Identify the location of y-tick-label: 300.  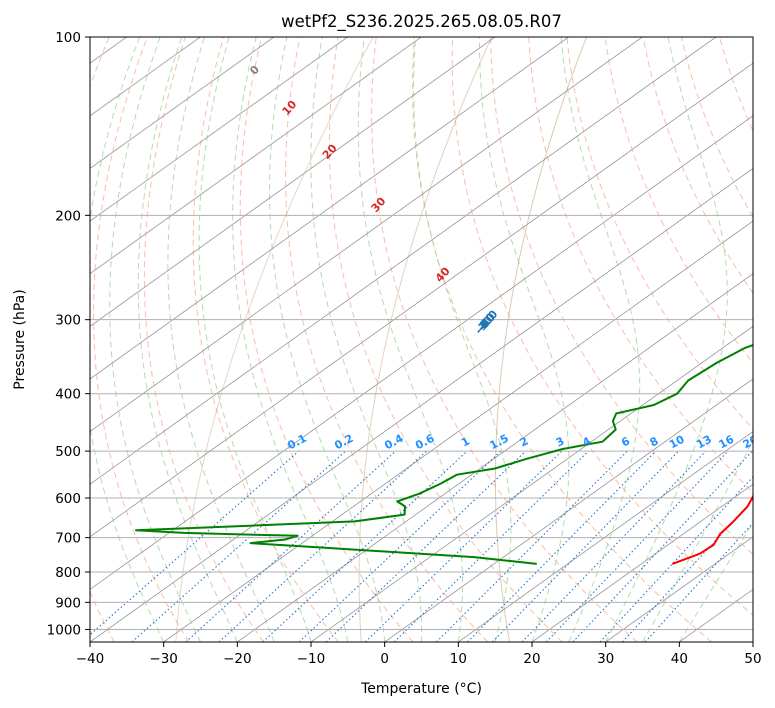
(68, 321).